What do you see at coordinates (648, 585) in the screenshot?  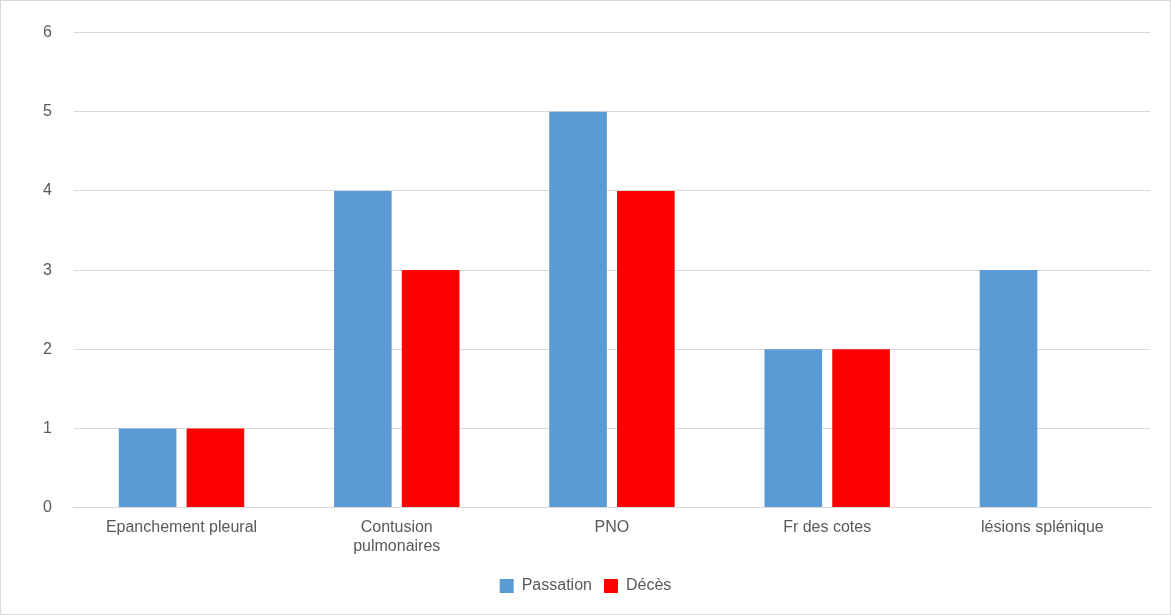 I see `legend-label: Décès` at bounding box center [648, 585].